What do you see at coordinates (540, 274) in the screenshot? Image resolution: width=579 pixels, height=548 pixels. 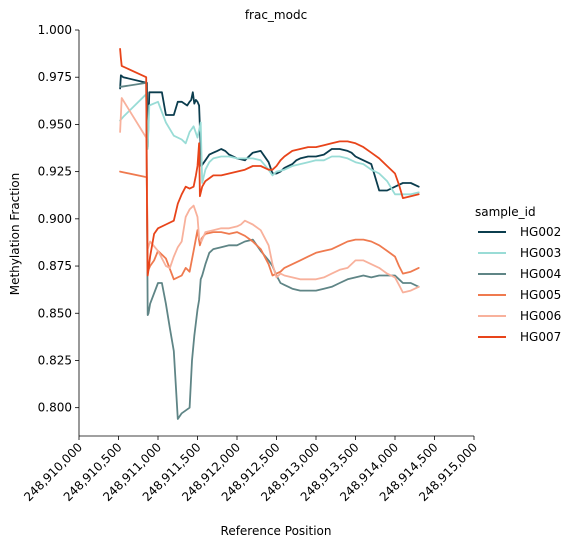 I see `legend-label-hg004: HG004` at bounding box center [540, 274].